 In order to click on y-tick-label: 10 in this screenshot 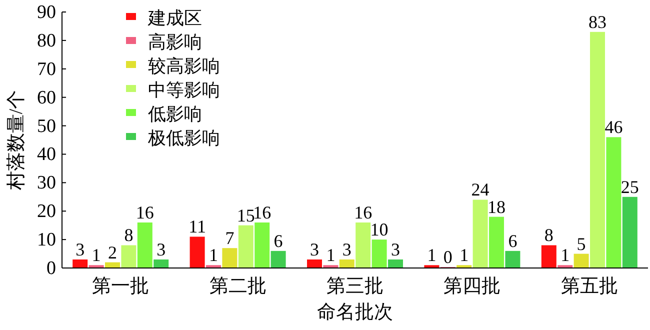, I will do `click(46, 240)`.